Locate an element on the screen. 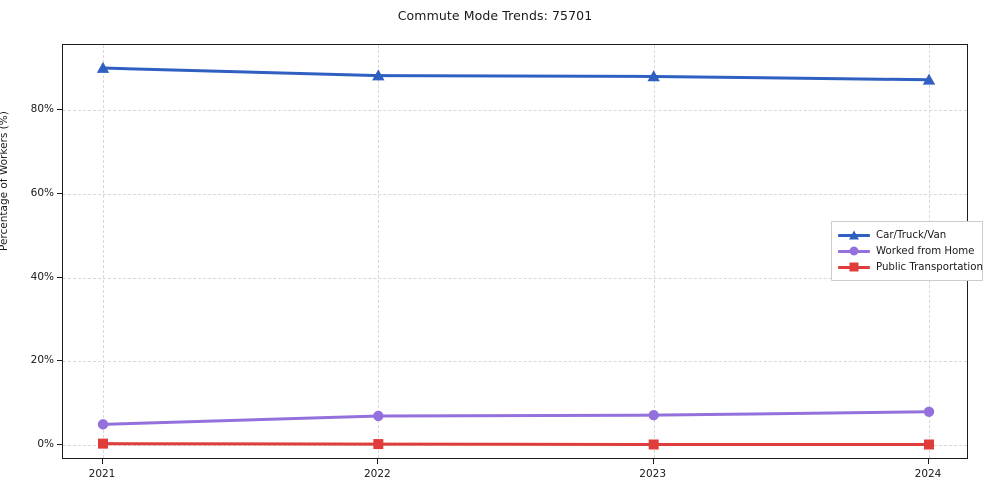 This screenshot has width=990, height=490. legend-item: Worked from Home is located at coordinates (906, 251).